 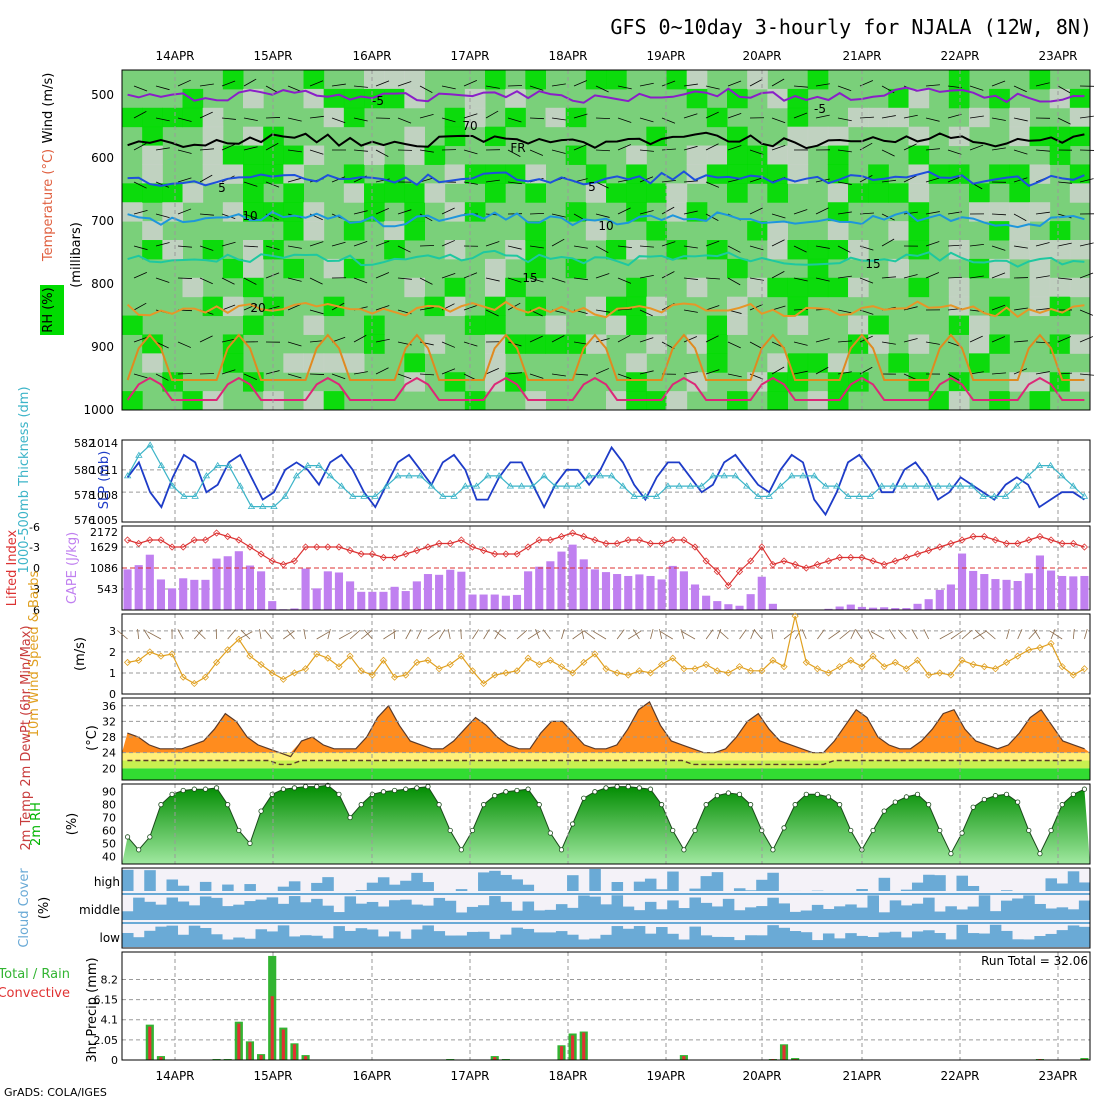 I want to click on rh-legend-swatch, so click(x=52, y=310).